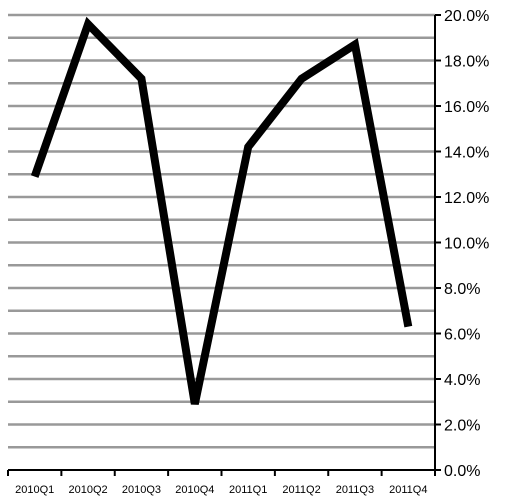 The width and height of the screenshot is (511, 498). What do you see at coordinates (194, 490) in the screenshot?
I see `x-tick-label: 2010Q4` at bounding box center [194, 490].